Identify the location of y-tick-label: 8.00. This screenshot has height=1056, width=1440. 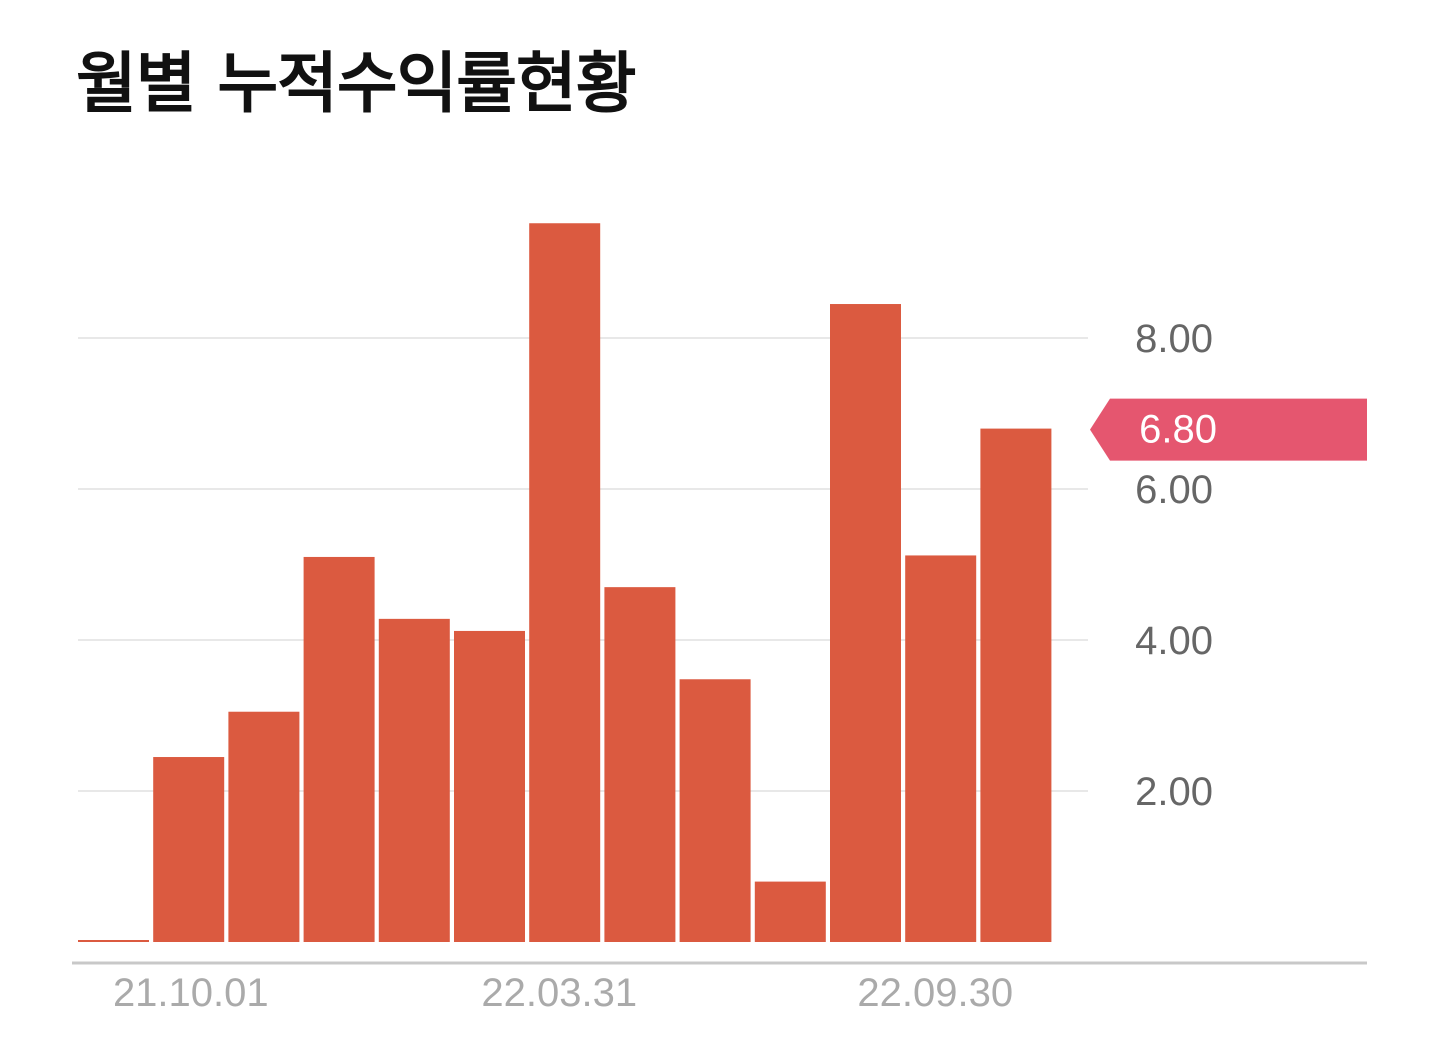
(1174, 339).